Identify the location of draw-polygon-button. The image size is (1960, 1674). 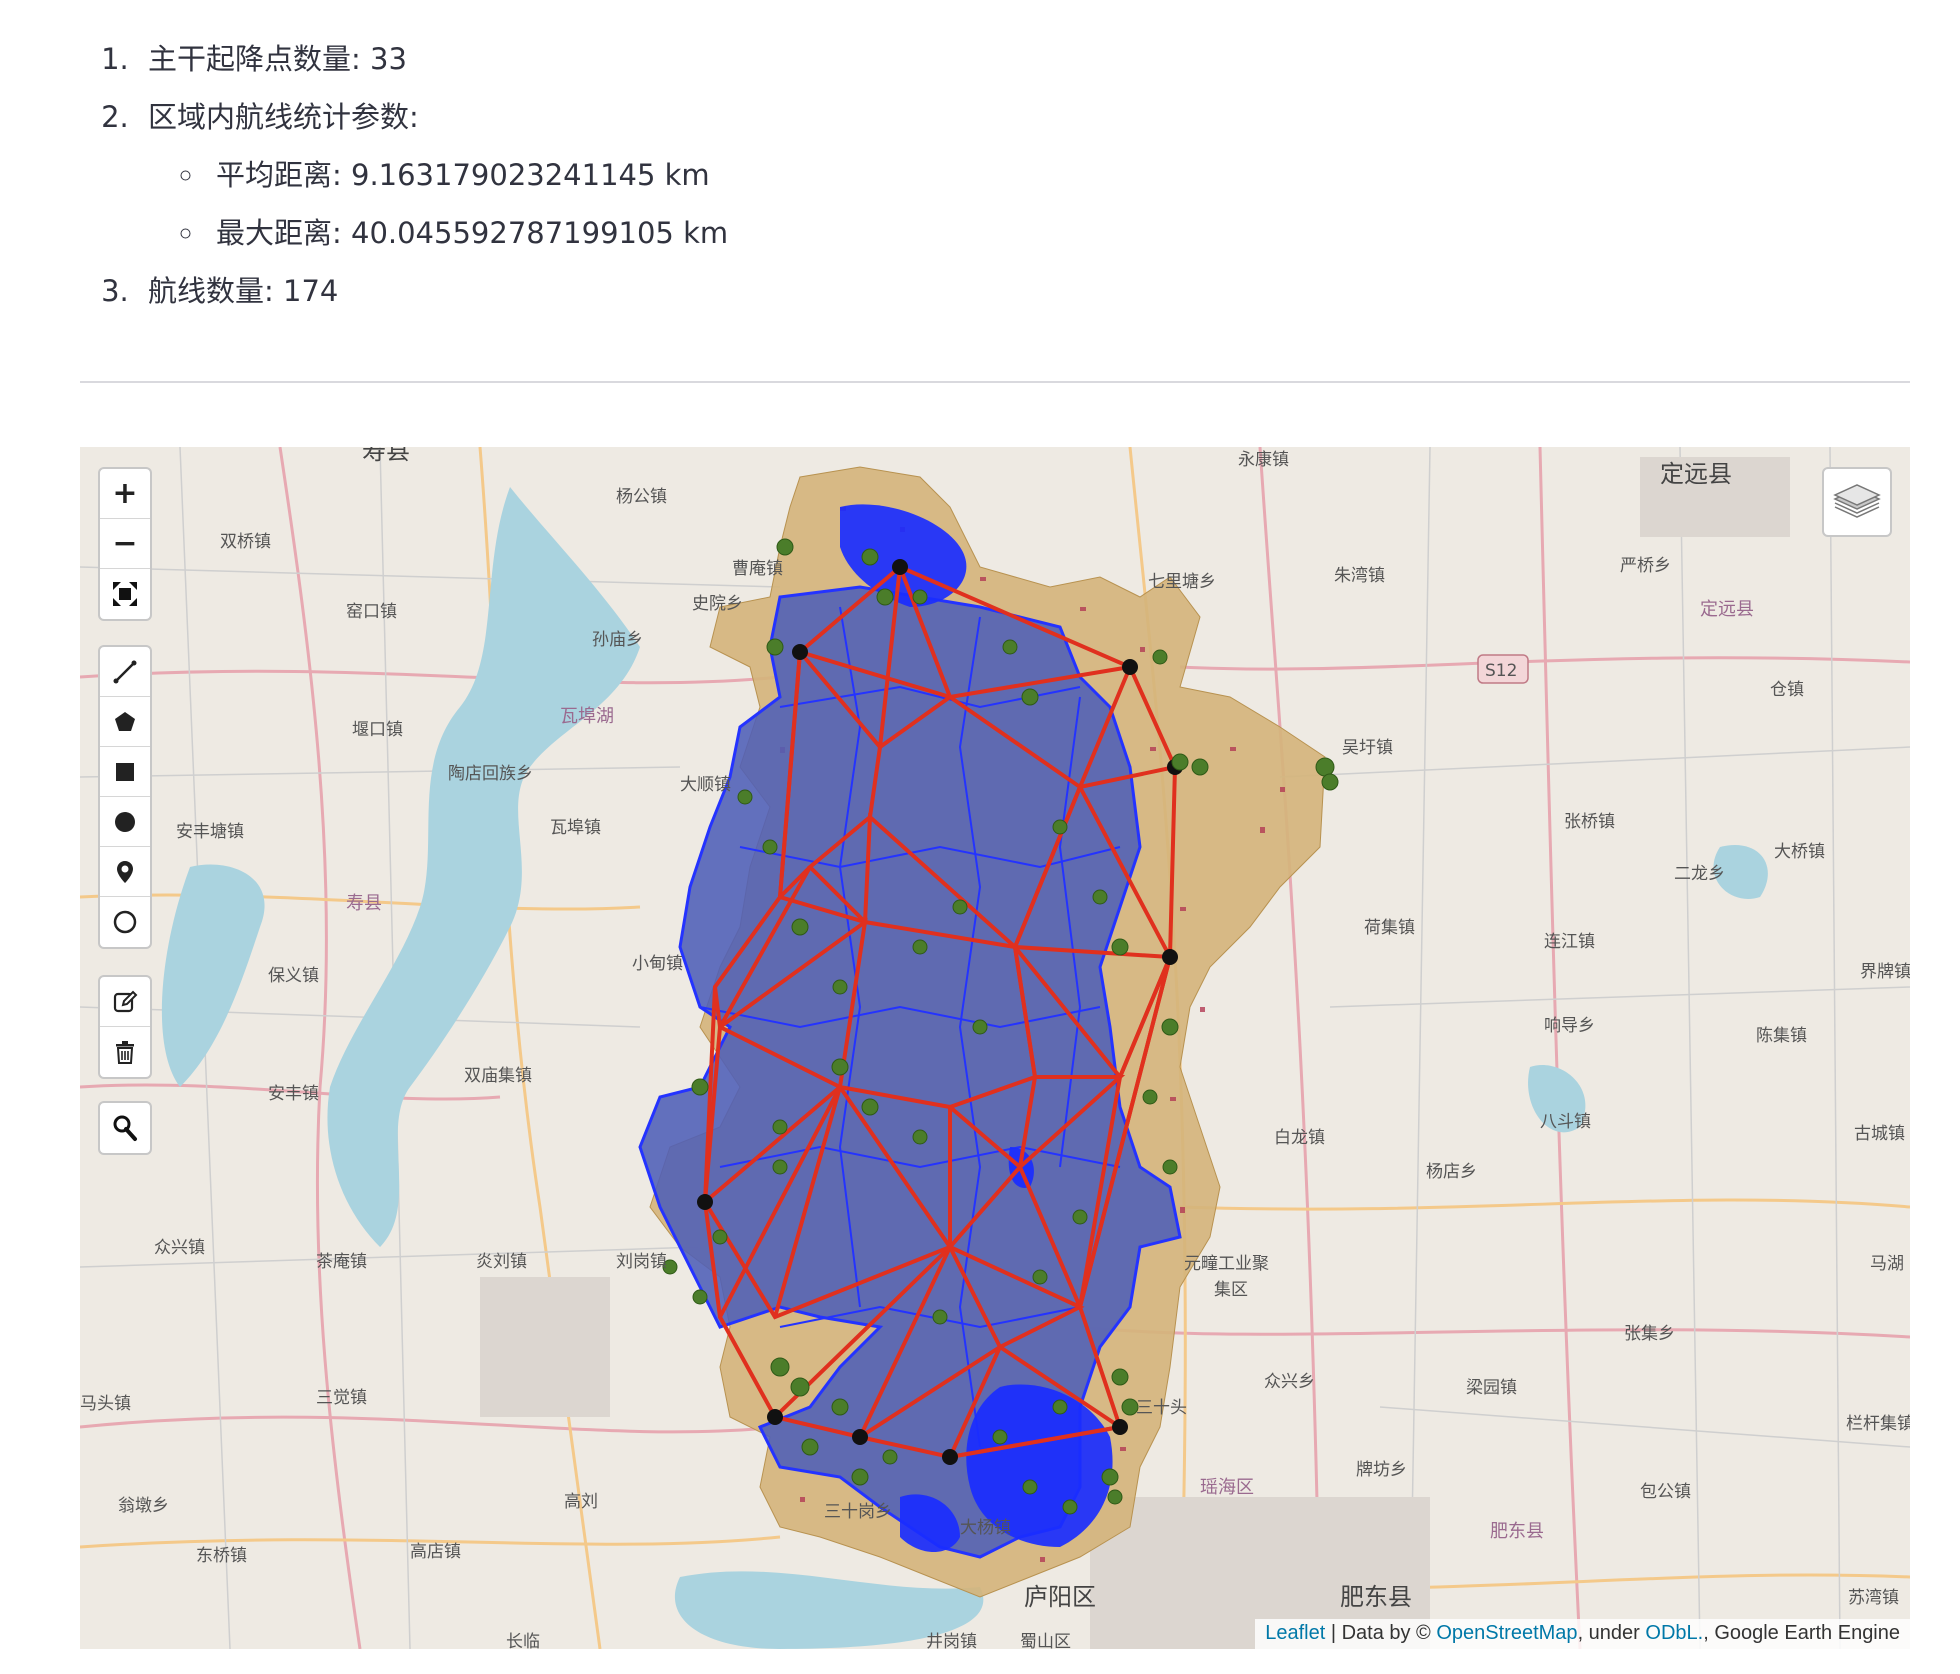
(125, 722).